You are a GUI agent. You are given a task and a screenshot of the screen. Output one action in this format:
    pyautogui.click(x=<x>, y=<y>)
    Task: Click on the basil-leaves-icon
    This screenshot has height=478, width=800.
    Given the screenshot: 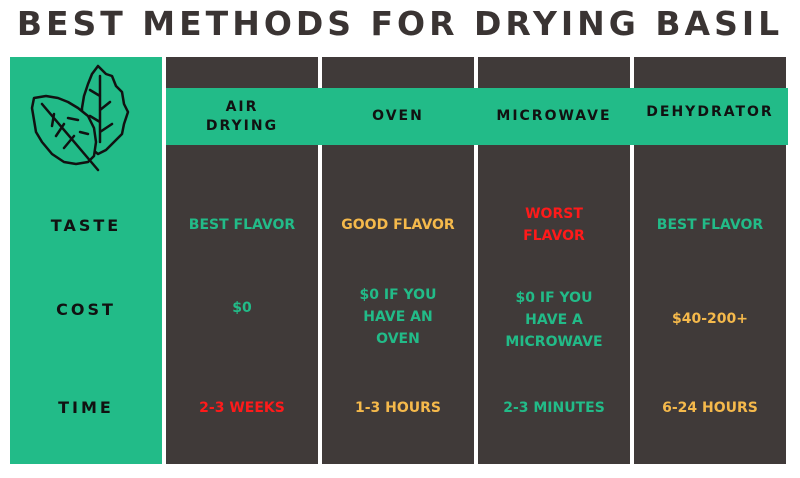 What is the action you would take?
    pyautogui.click(x=80, y=118)
    